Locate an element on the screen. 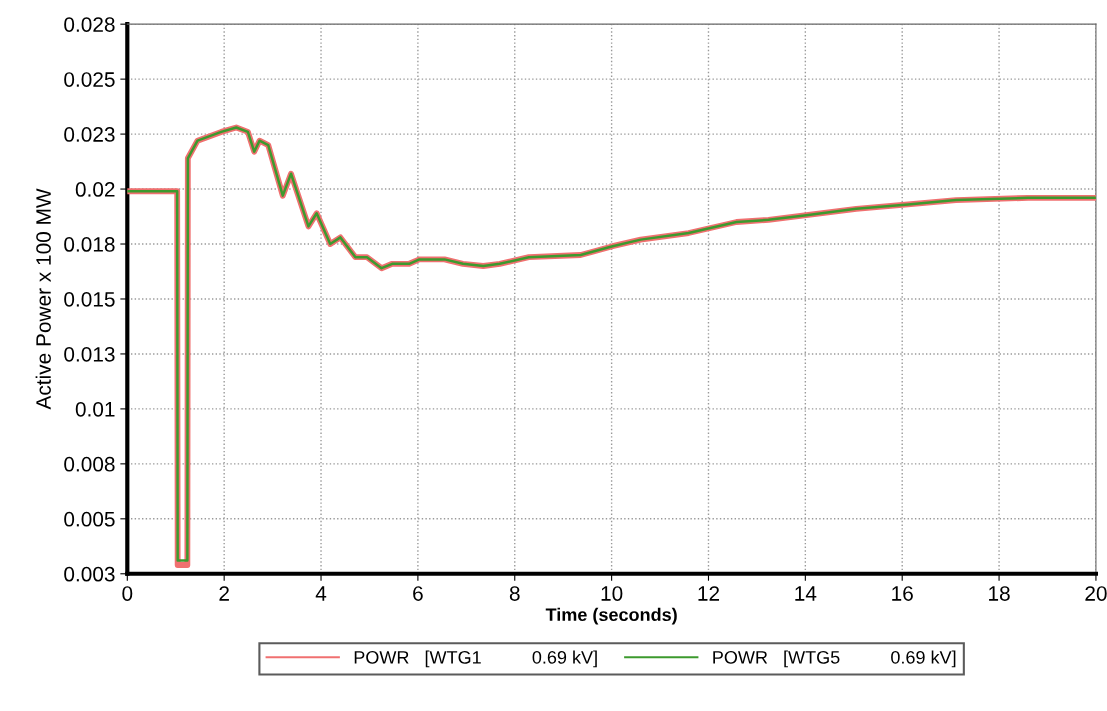 This screenshot has width=1107, height=711. y-tick-label: 0.025 is located at coordinates (89, 79).